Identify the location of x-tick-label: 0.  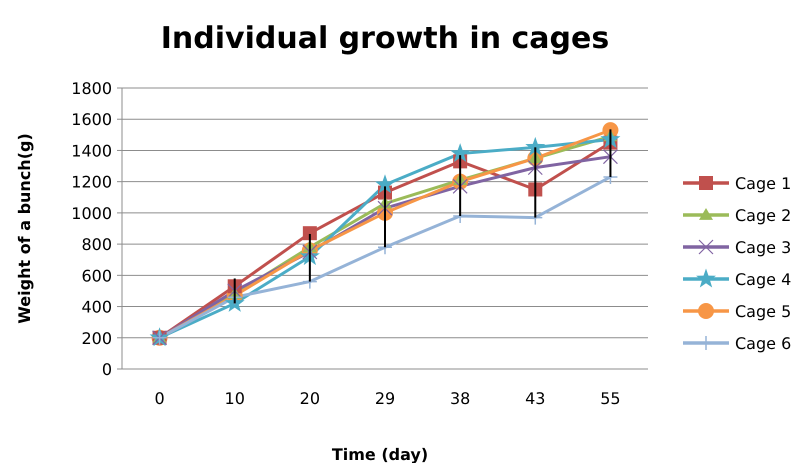
(159, 398).